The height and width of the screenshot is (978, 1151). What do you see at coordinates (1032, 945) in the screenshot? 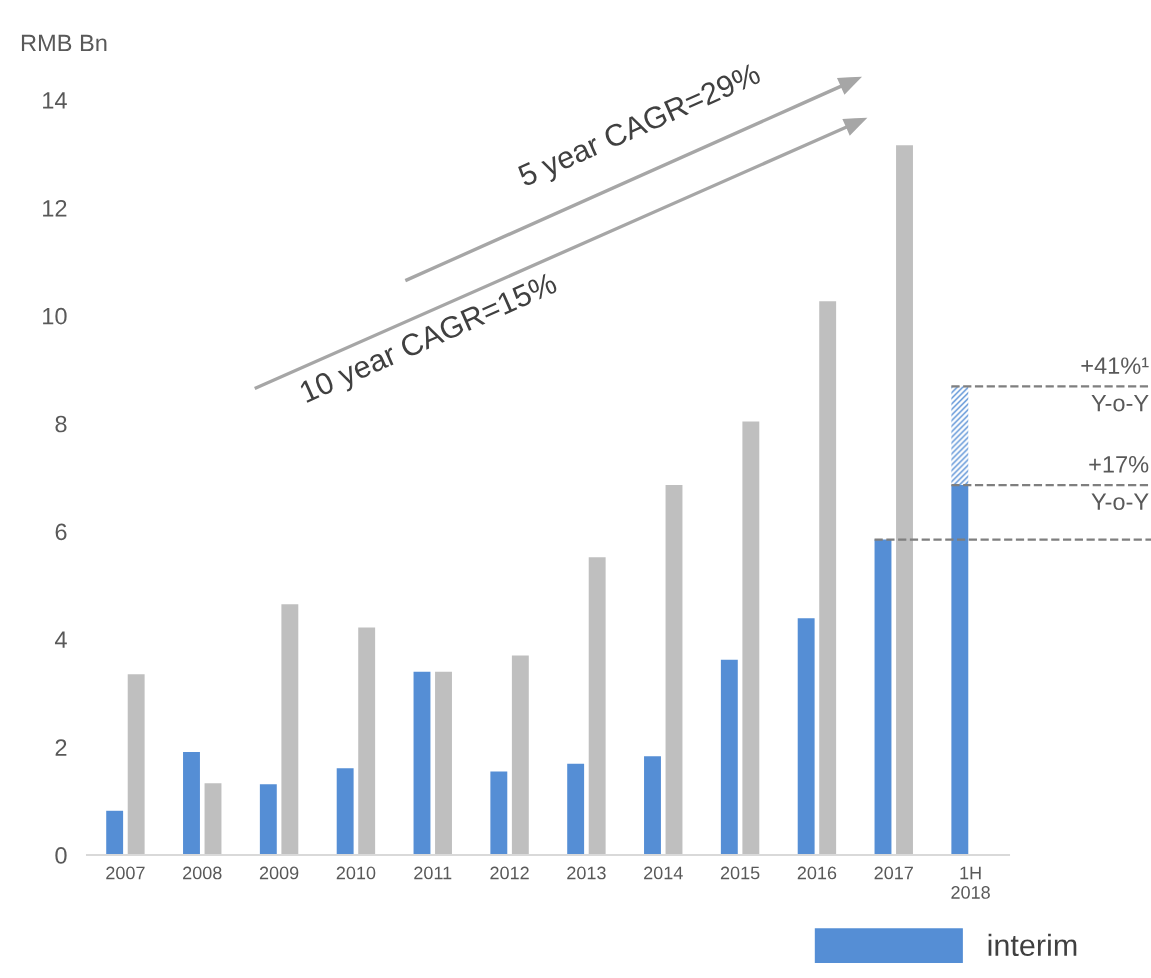
I see `legend-label: interim` at bounding box center [1032, 945].